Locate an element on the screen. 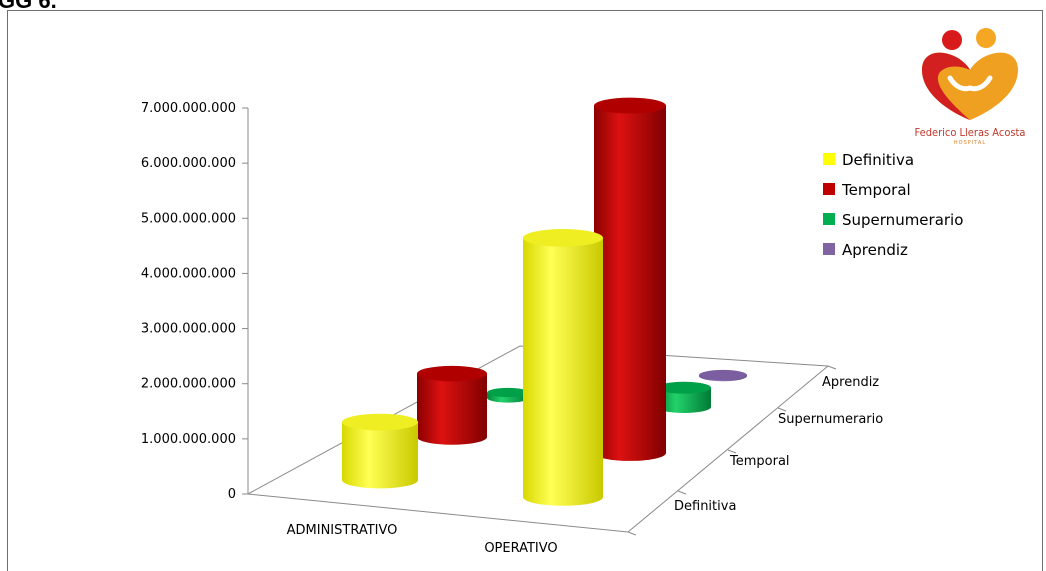 This screenshot has width=1046, height=571. depth-label-definitiva: Definitiva is located at coordinates (705, 506).